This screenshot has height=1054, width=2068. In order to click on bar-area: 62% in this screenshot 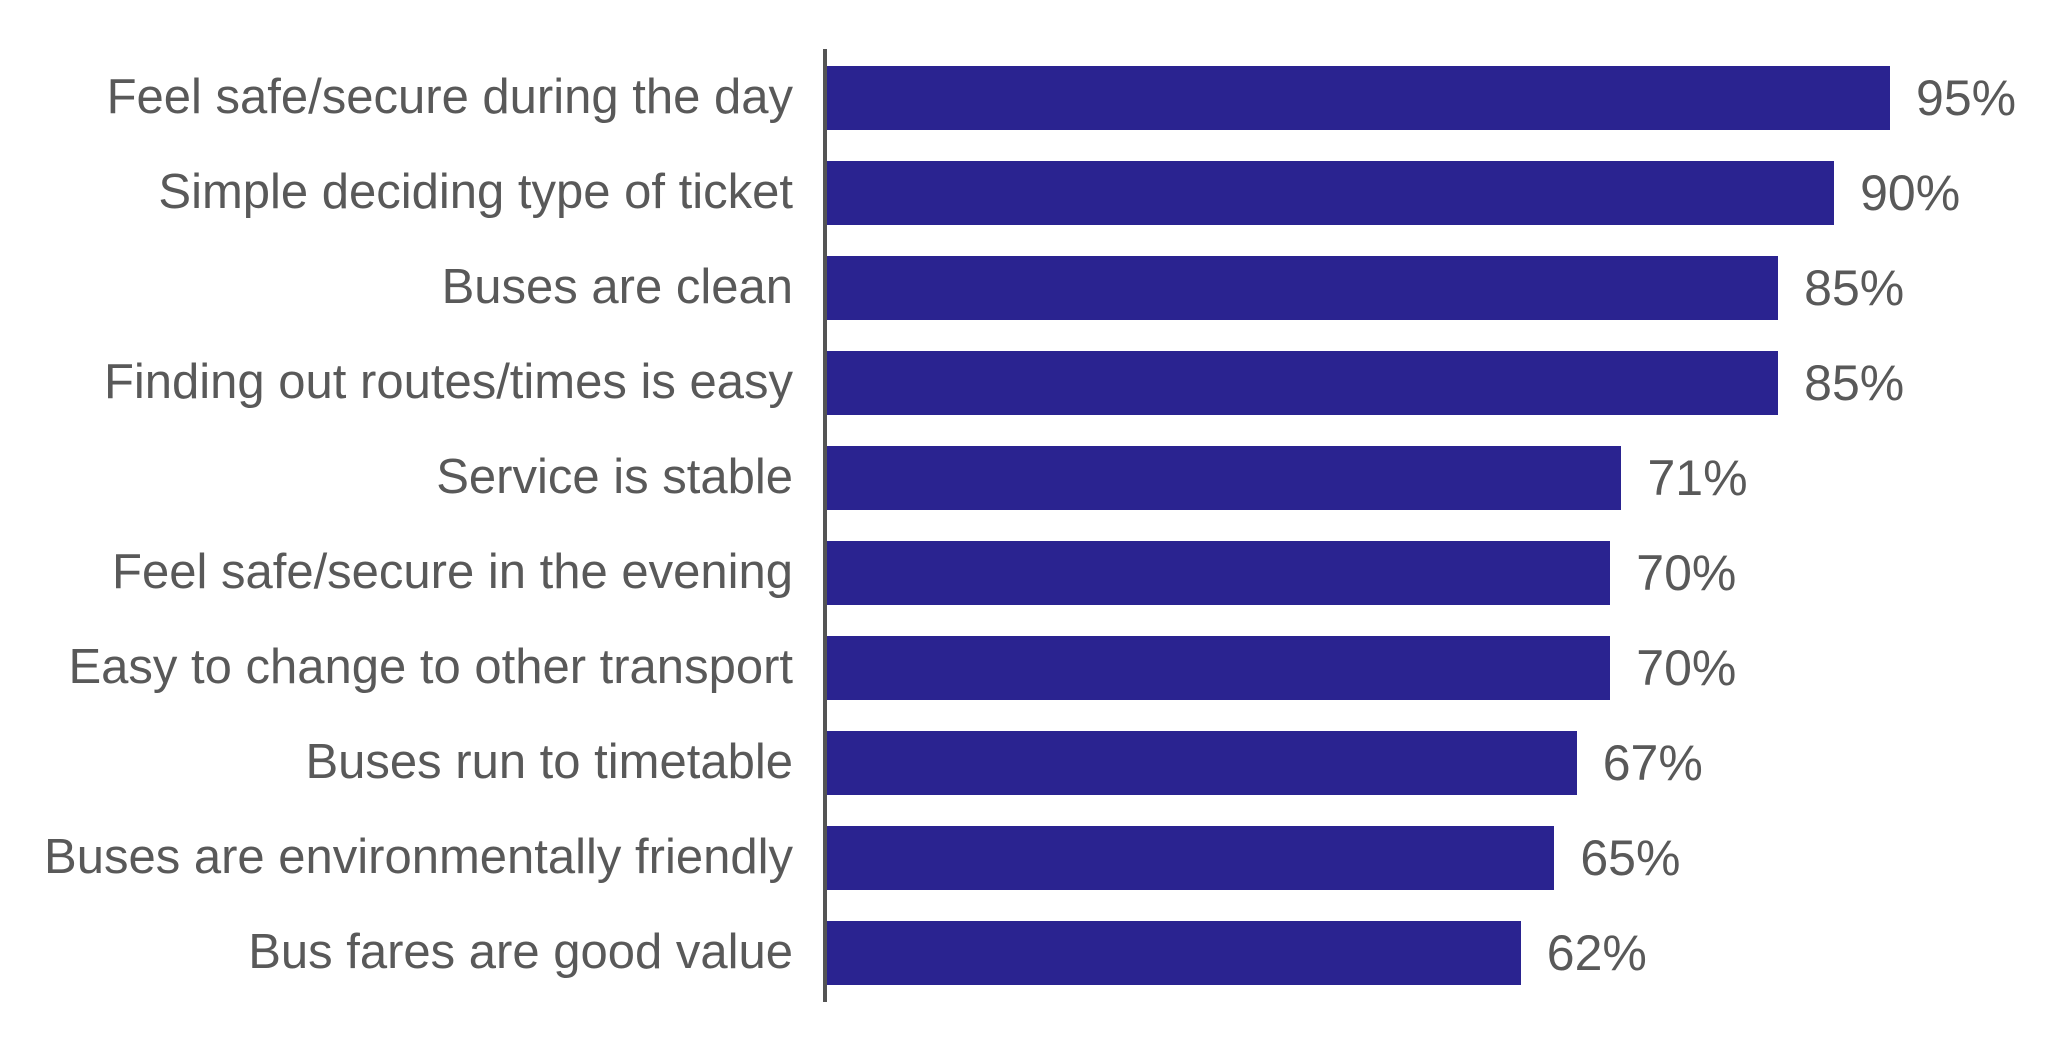, I will do `click(1447, 952)`.